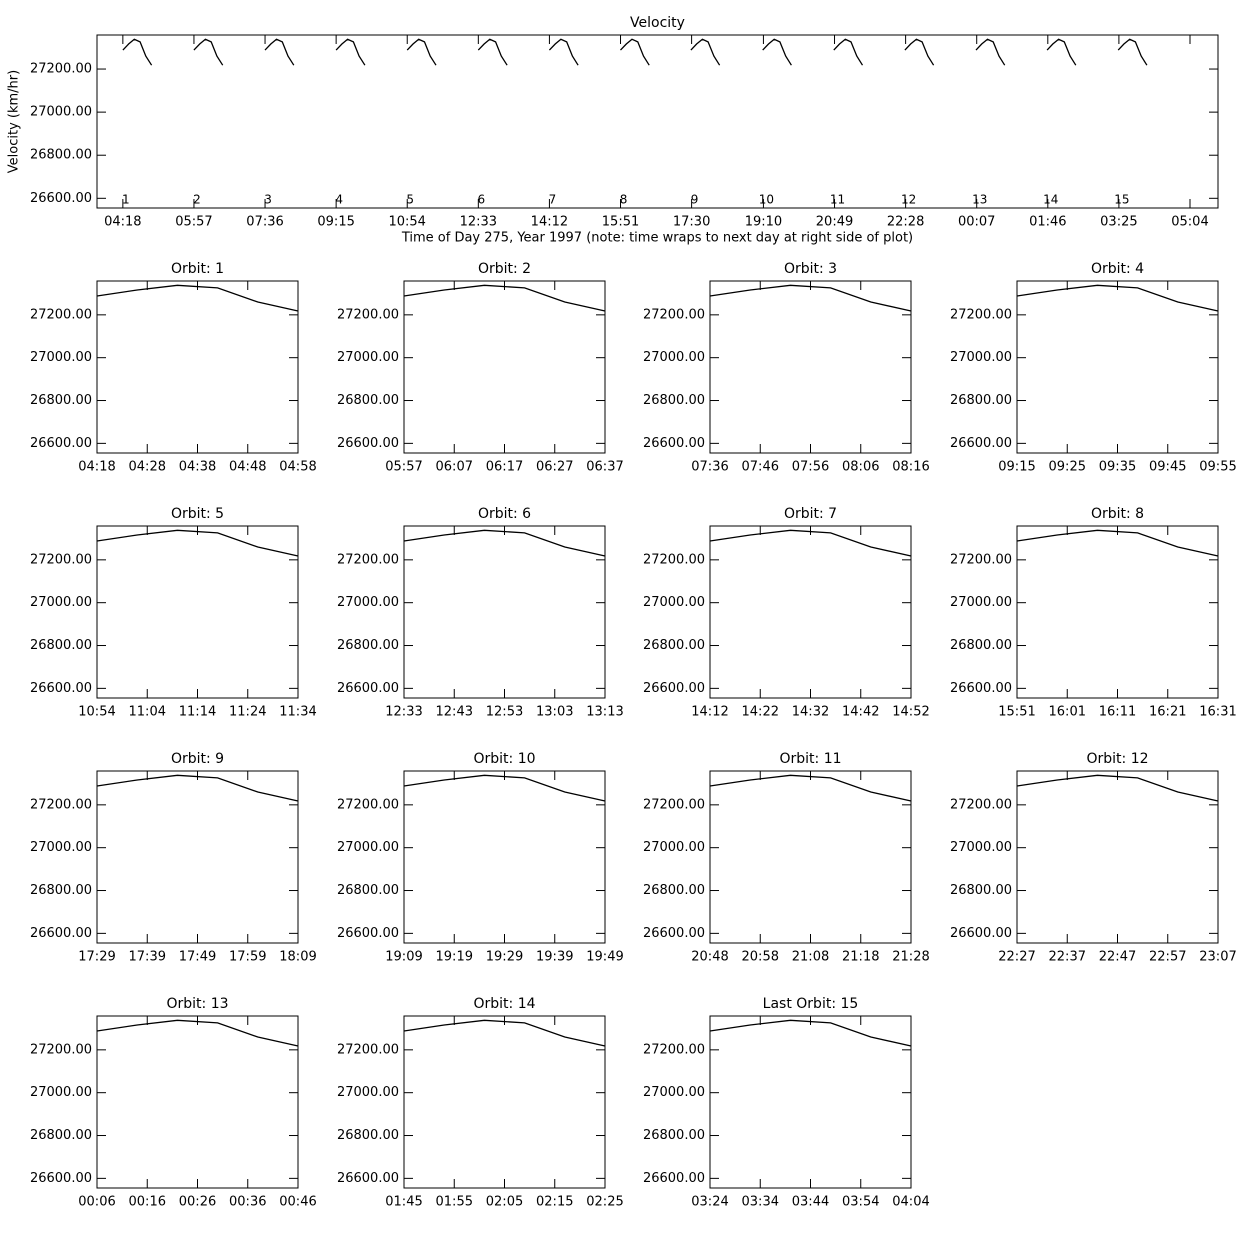 Image resolution: width=1250 pixels, height=1250 pixels. What do you see at coordinates (1016, 957) in the screenshot?
I see `x-tick-label: 22:27` at bounding box center [1016, 957].